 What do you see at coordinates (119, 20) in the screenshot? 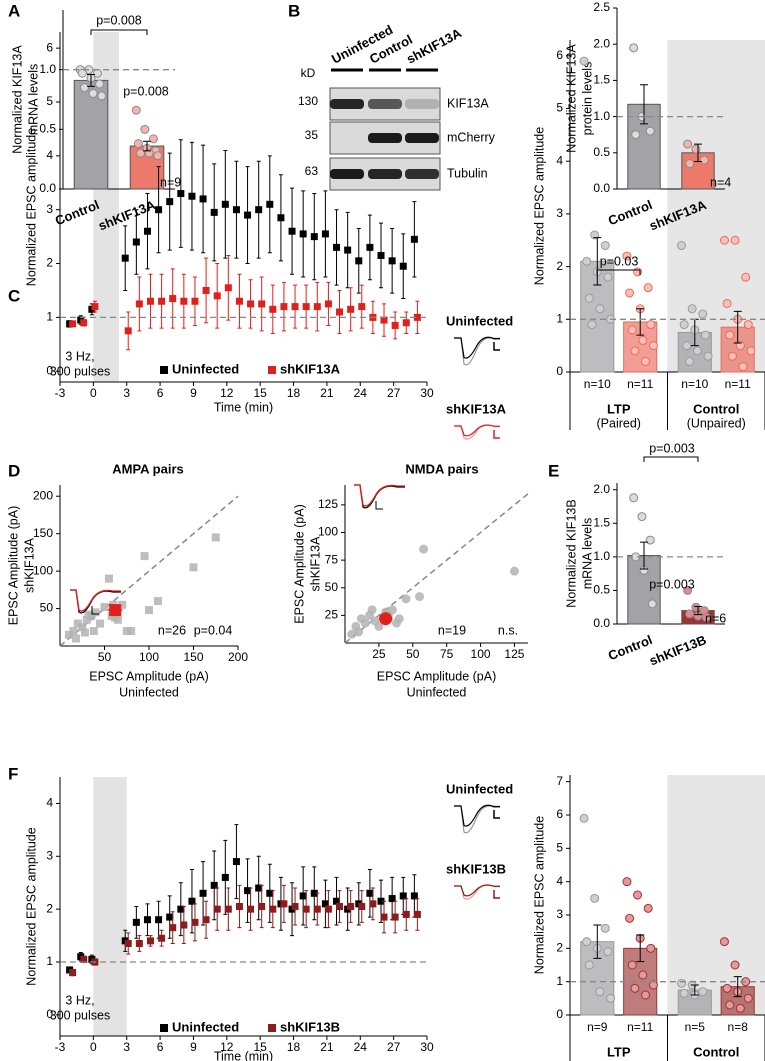
I see `annotation: p=0.008` at bounding box center [119, 20].